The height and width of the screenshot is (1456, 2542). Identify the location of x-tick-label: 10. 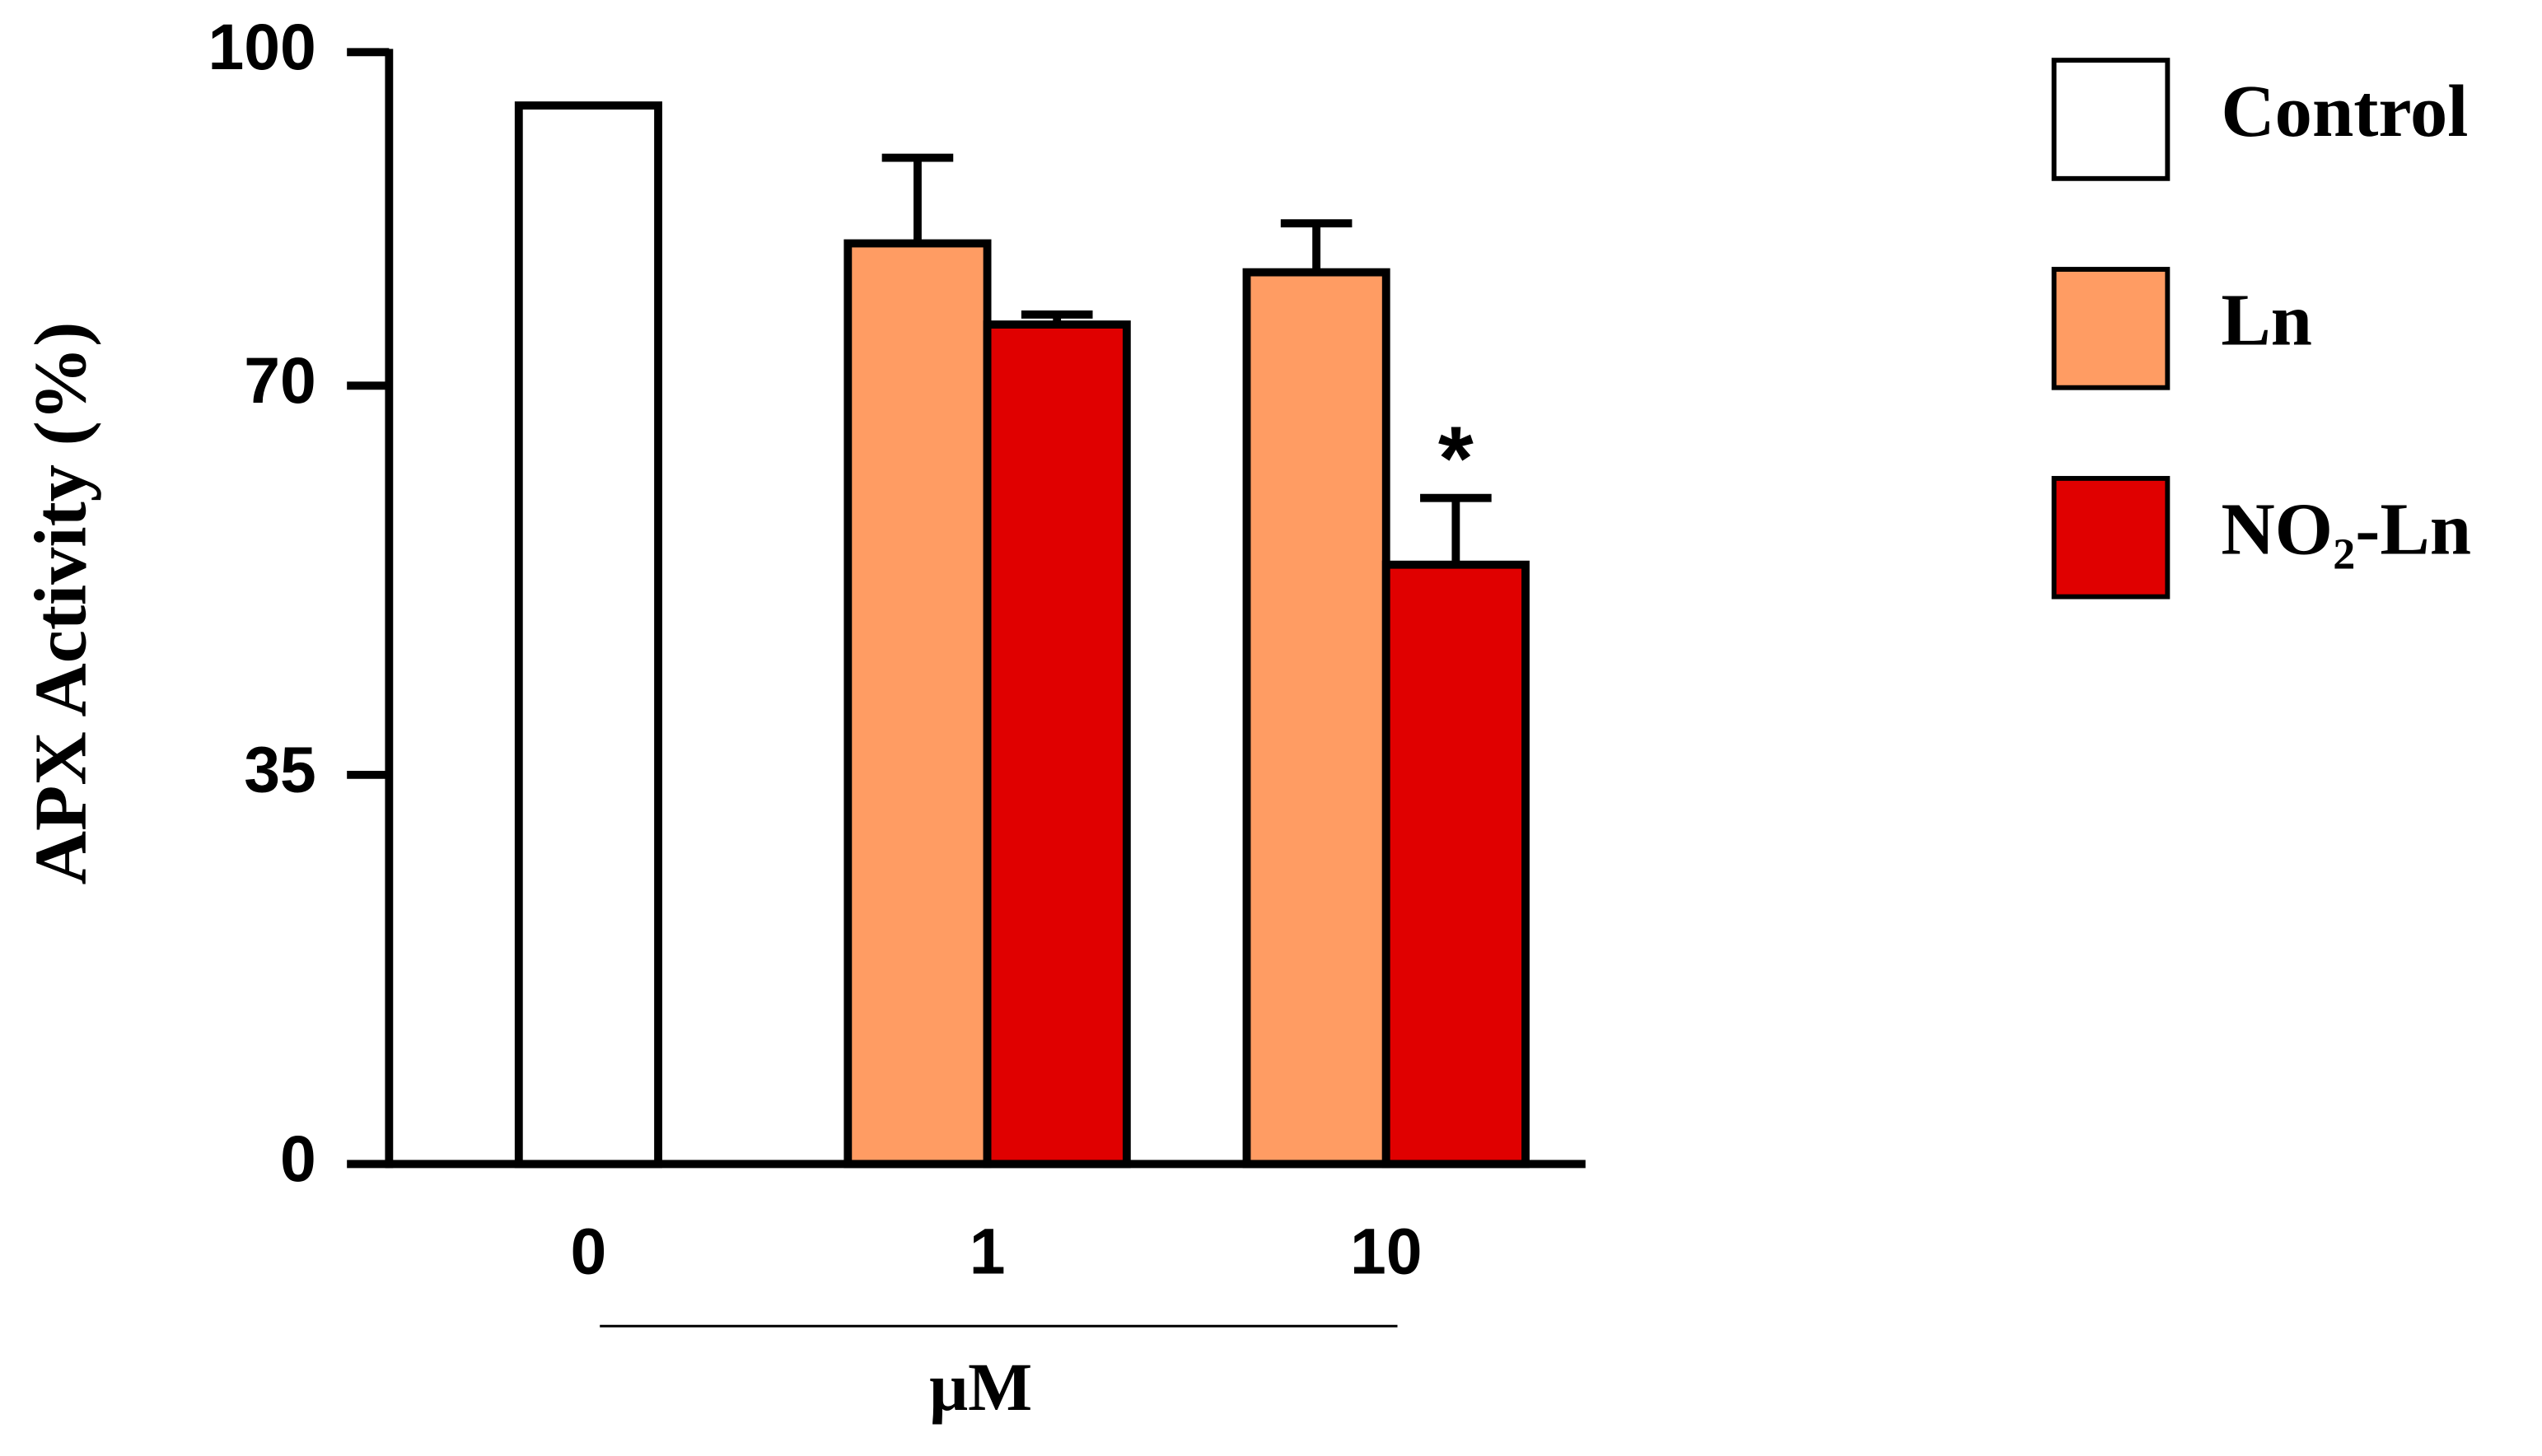
(1386, 1251).